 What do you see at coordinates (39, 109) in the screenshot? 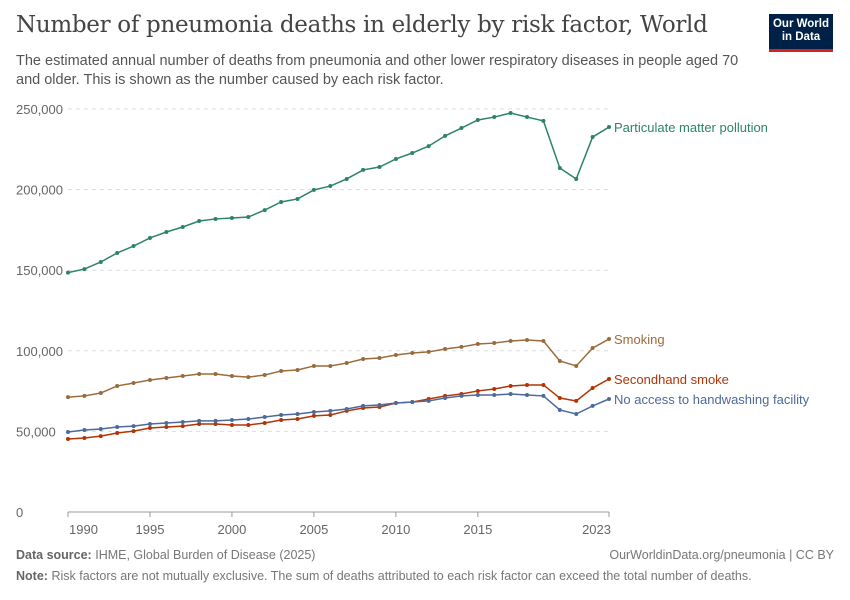
I see `y-tick-label: 250,000` at bounding box center [39, 109].